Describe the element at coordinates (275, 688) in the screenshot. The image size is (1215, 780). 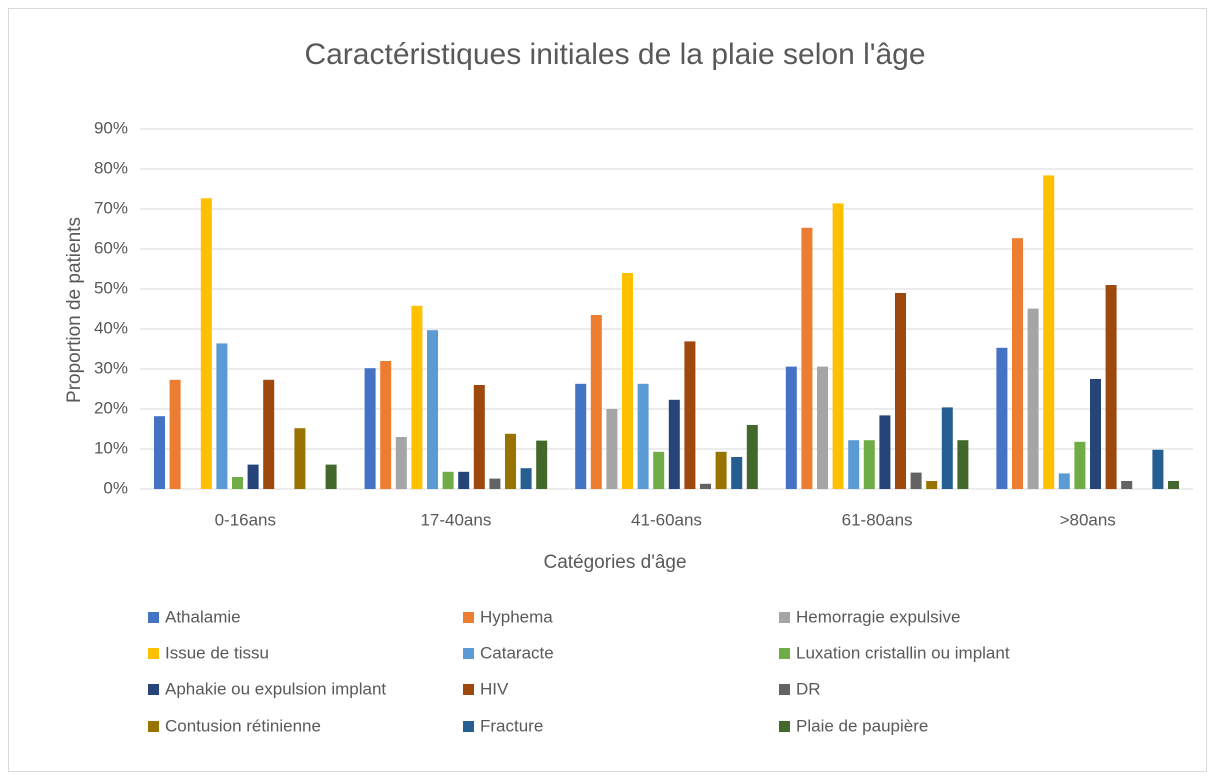
I see `legend-label: Aphakie ou expulsion implant` at that location.